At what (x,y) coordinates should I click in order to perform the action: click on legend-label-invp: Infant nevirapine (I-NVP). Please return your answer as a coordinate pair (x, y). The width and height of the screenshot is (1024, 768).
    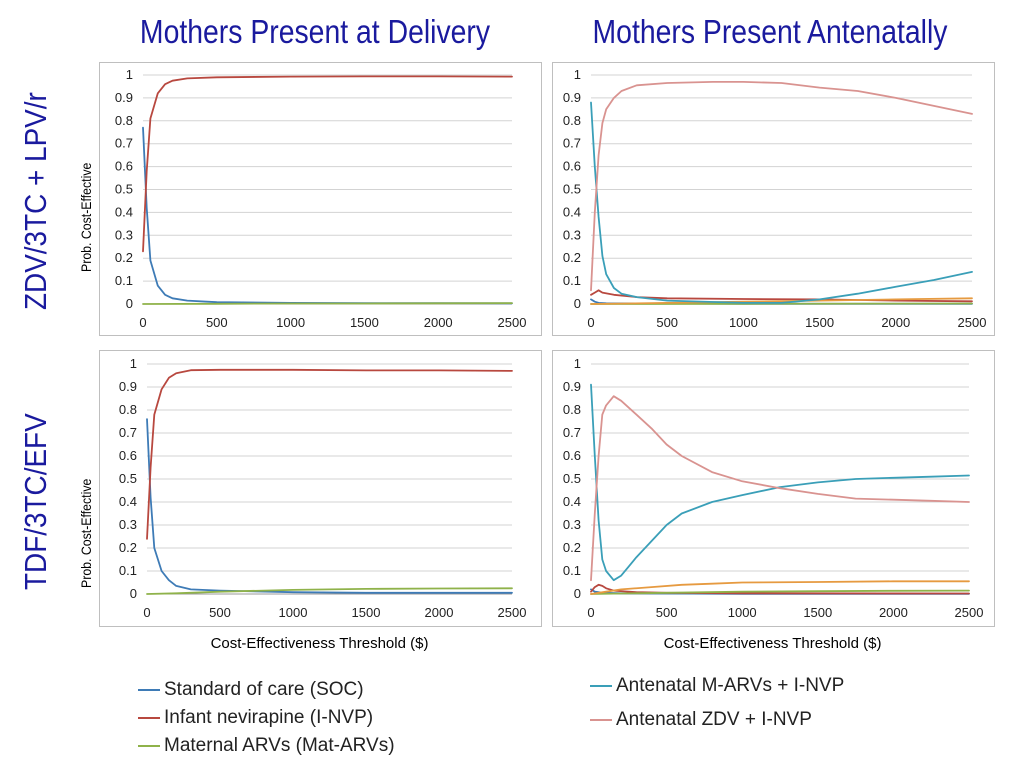
    Looking at the image, I should click on (269, 717).